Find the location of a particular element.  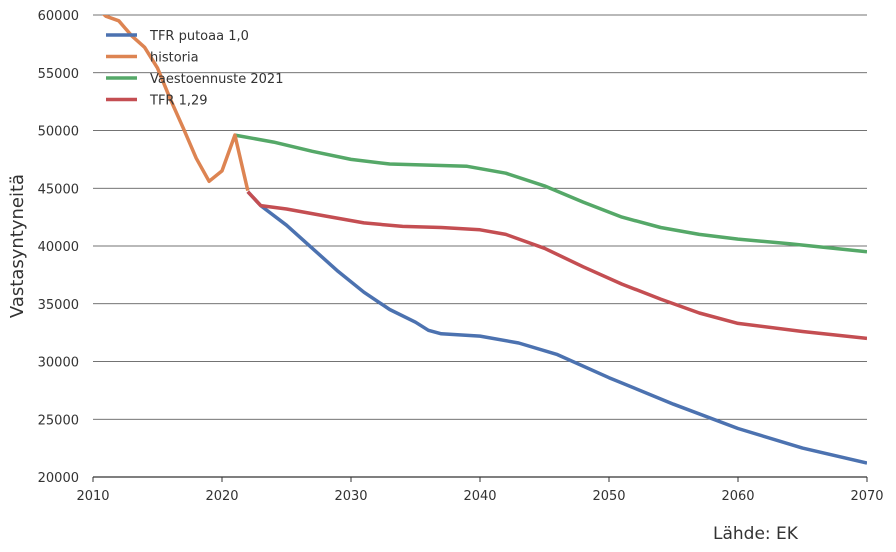

y-tick-label: 40000 is located at coordinates (58, 247).